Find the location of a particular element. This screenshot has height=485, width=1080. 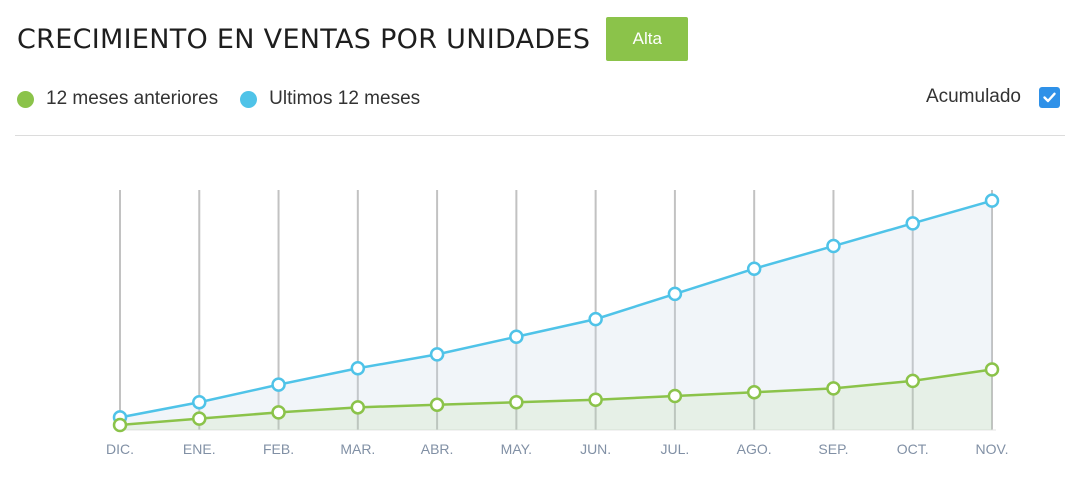

legend-item-previous: 12 meses anteriores is located at coordinates (117, 99).